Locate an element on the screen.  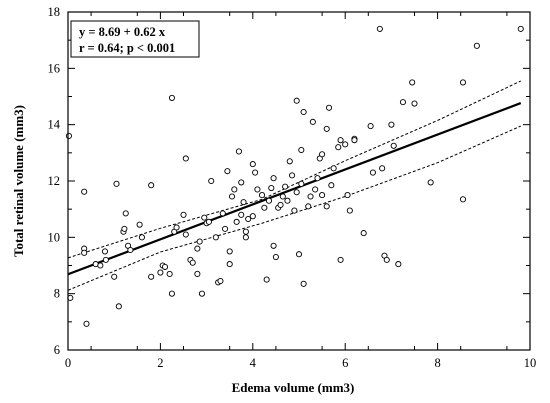
x-tick-label: 8 is located at coordinates (437, 363).